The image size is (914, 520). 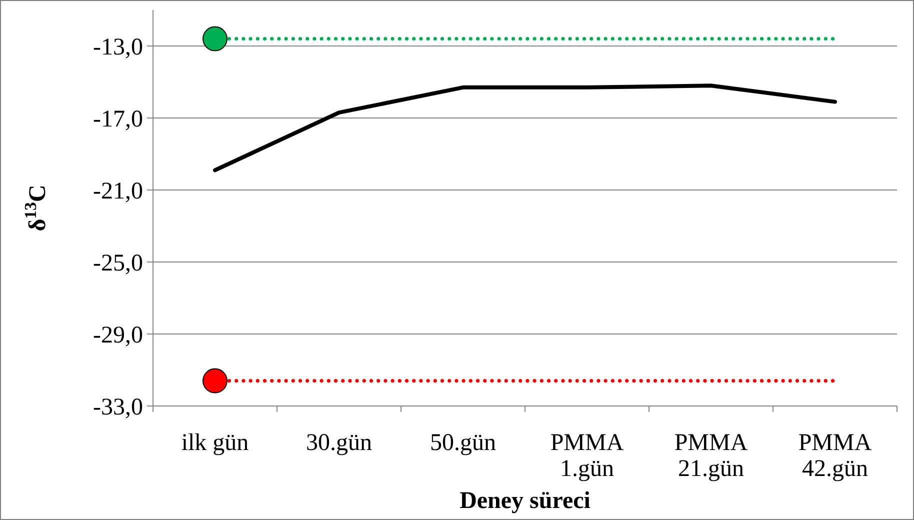 I want to click on x-tick-label: PMMA 21.gün, so click(x=711, y=456).